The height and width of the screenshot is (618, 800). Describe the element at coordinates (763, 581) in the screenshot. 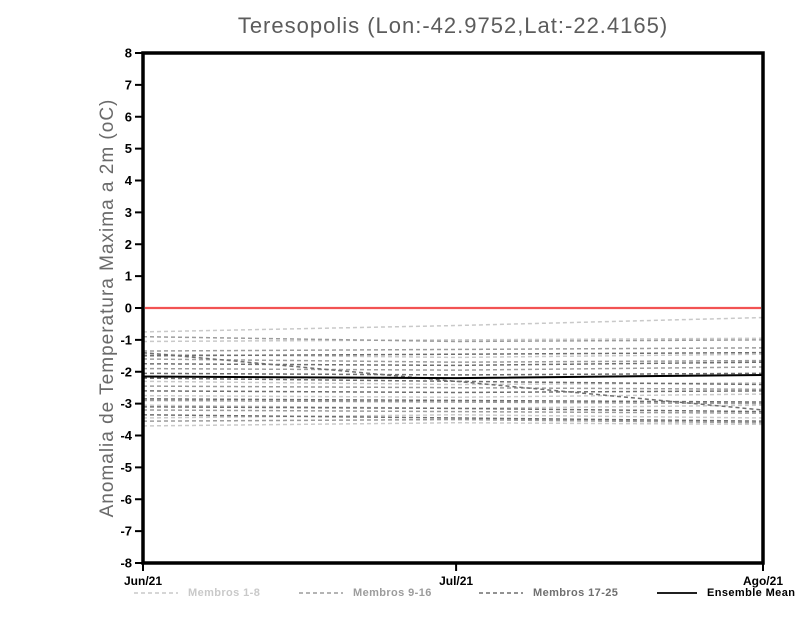

I see `x-tick-label: Ago/21` at that location.